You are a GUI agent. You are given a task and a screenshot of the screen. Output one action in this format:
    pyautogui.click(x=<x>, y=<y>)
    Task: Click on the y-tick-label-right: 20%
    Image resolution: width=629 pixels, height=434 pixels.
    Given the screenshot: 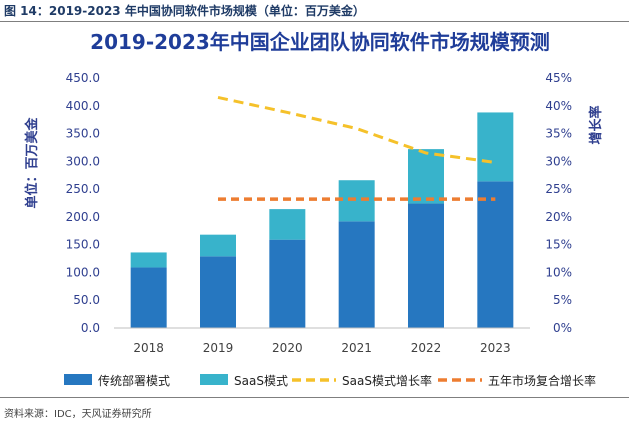 What is the action you would take?
    pyautogui.click(x=558, y=217)
    